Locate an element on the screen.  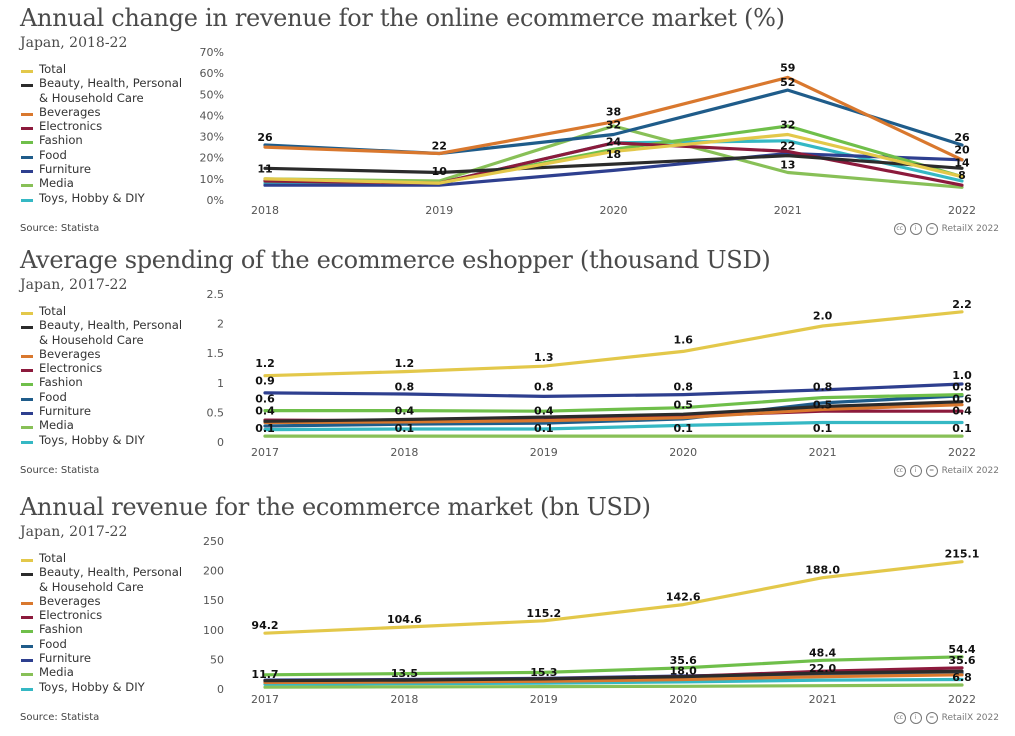
data-label: 0.4 is located at coordinates (962, 410).